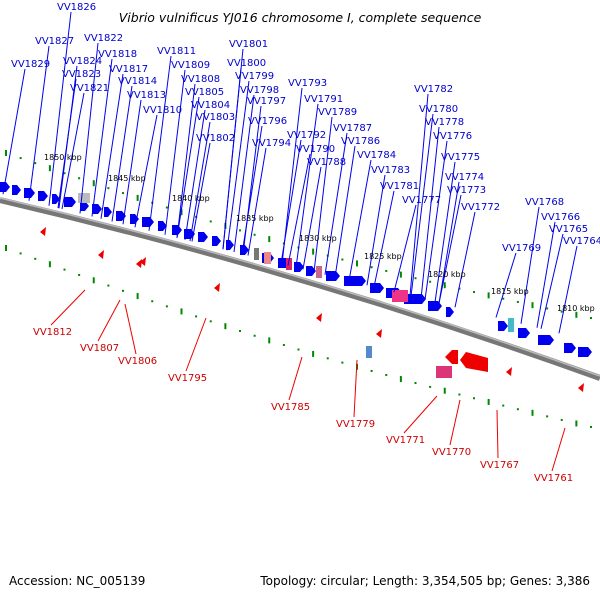 Image resolution: width=600 pixels, height=600 pixels. I want to click on forward-gene-label: VV1778, so click(444, 122).